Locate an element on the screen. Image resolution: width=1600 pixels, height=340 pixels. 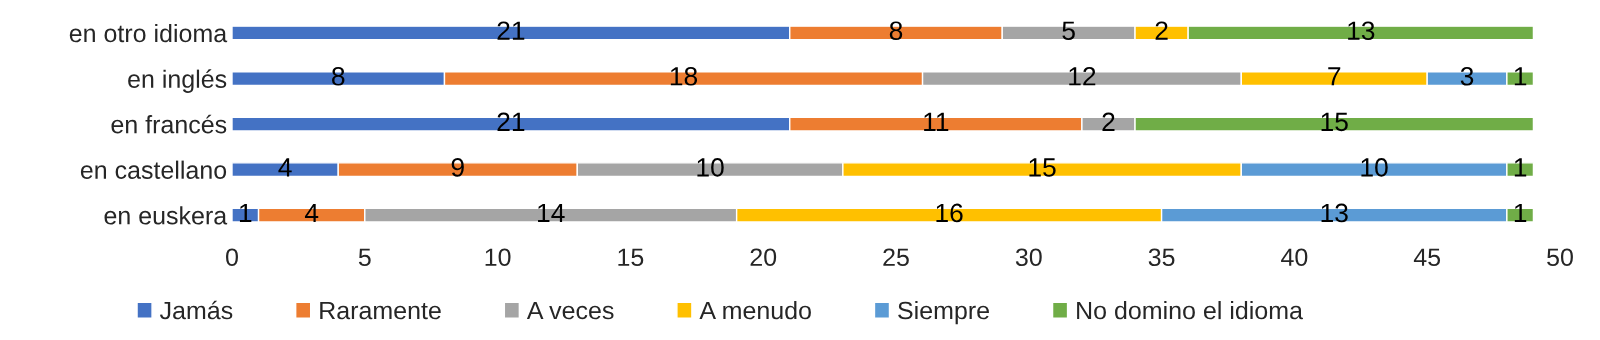
legend-label: A menudo is located at coordinates (755, 310).